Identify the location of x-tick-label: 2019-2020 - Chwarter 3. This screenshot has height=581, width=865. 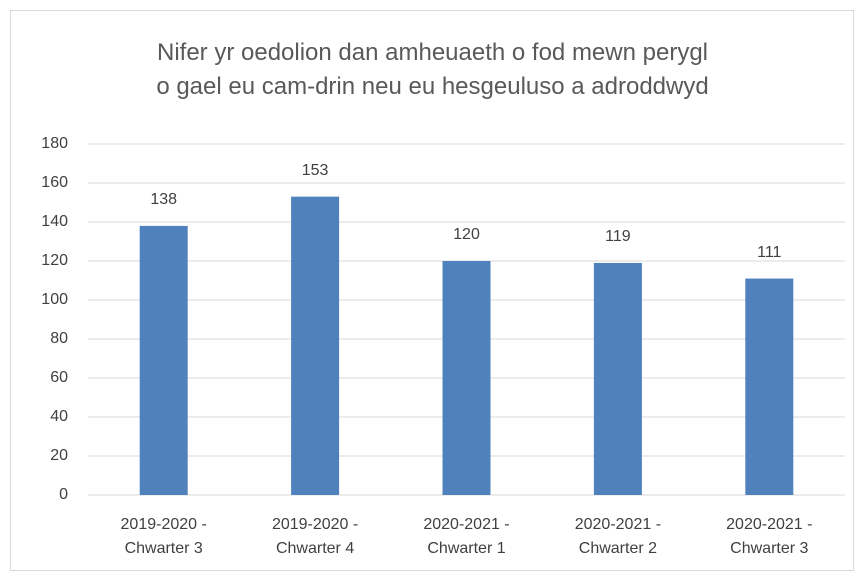
(163, 536).